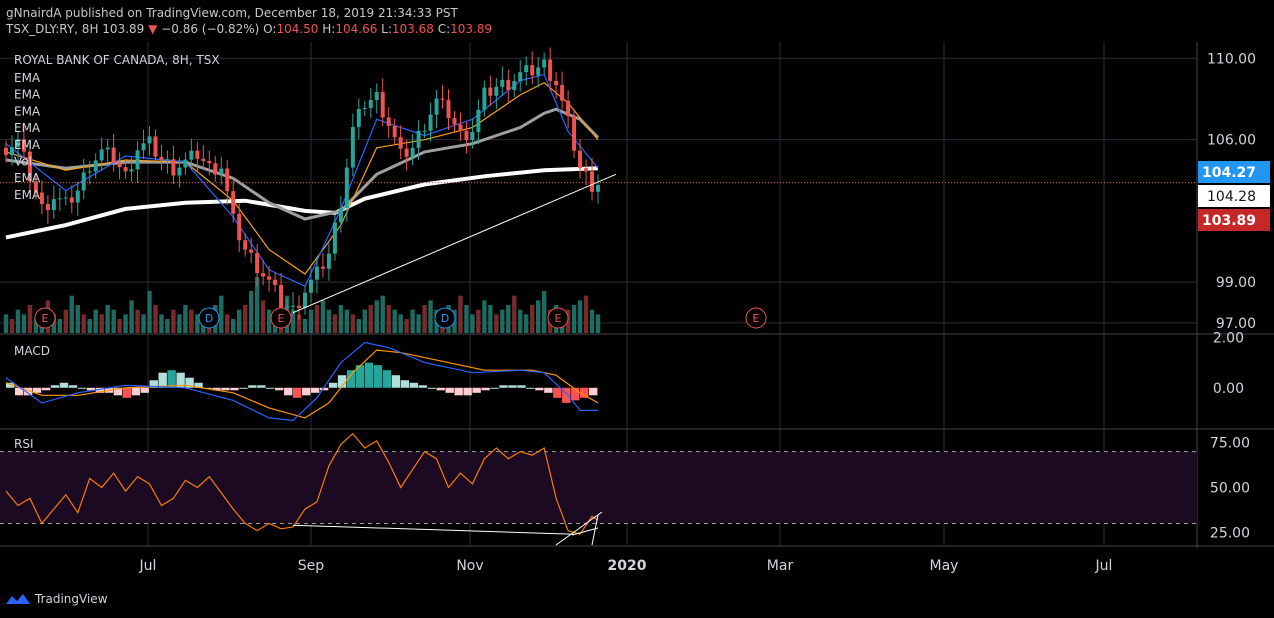 This screenshot has width=1274, height=618. What do you see at coordinates (52, 29) in the screenshot?
I see `symbol-name: TSX_DLY:RY, 8H` at bounding box center [52, 29].